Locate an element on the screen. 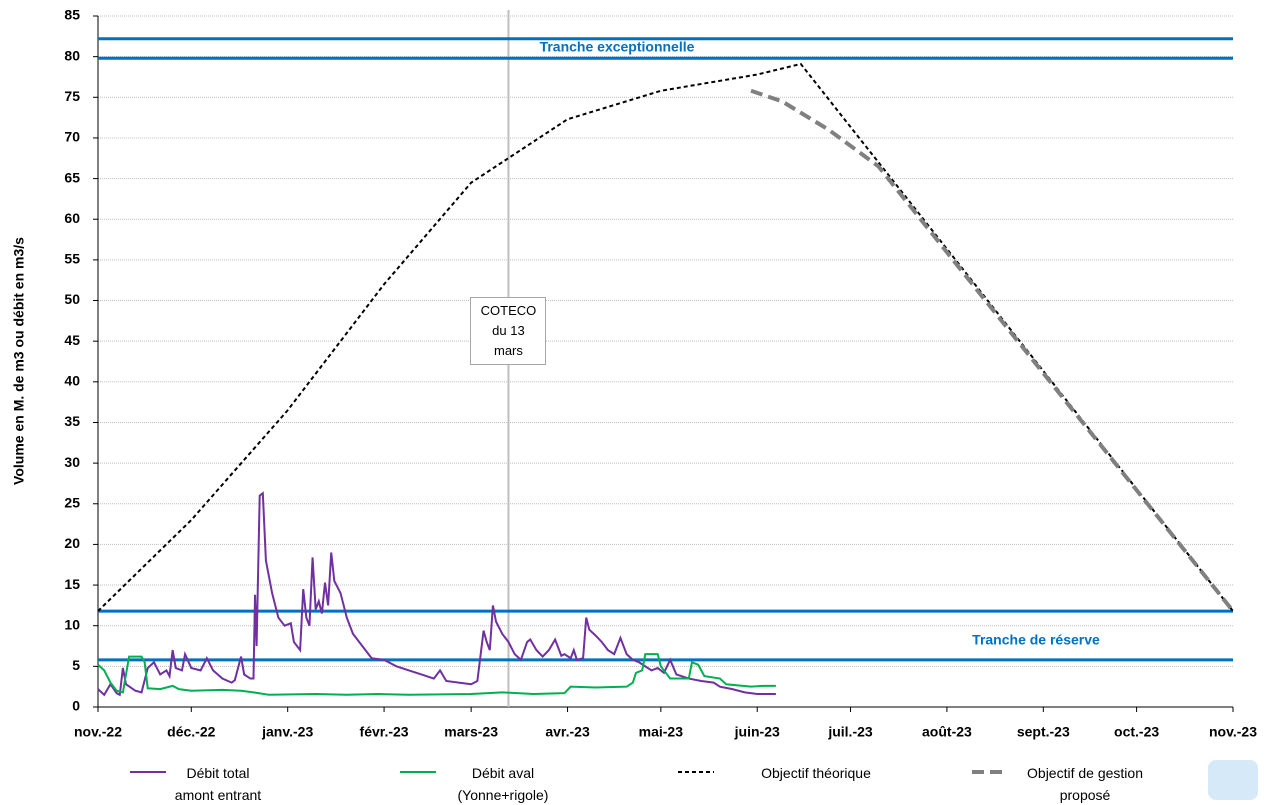  y-tick-label: 75 is located at coordinates (72, 96).